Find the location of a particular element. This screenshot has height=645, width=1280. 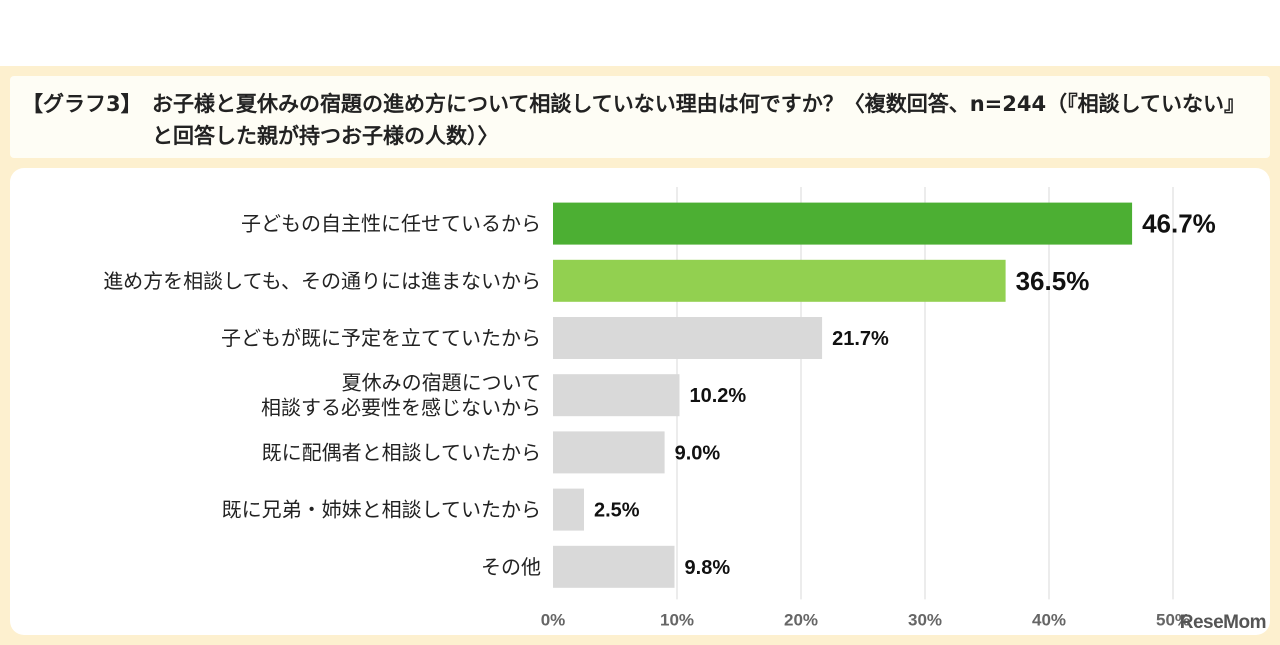

x-tick-label-2: 20% is located at coordinates (801, 619).